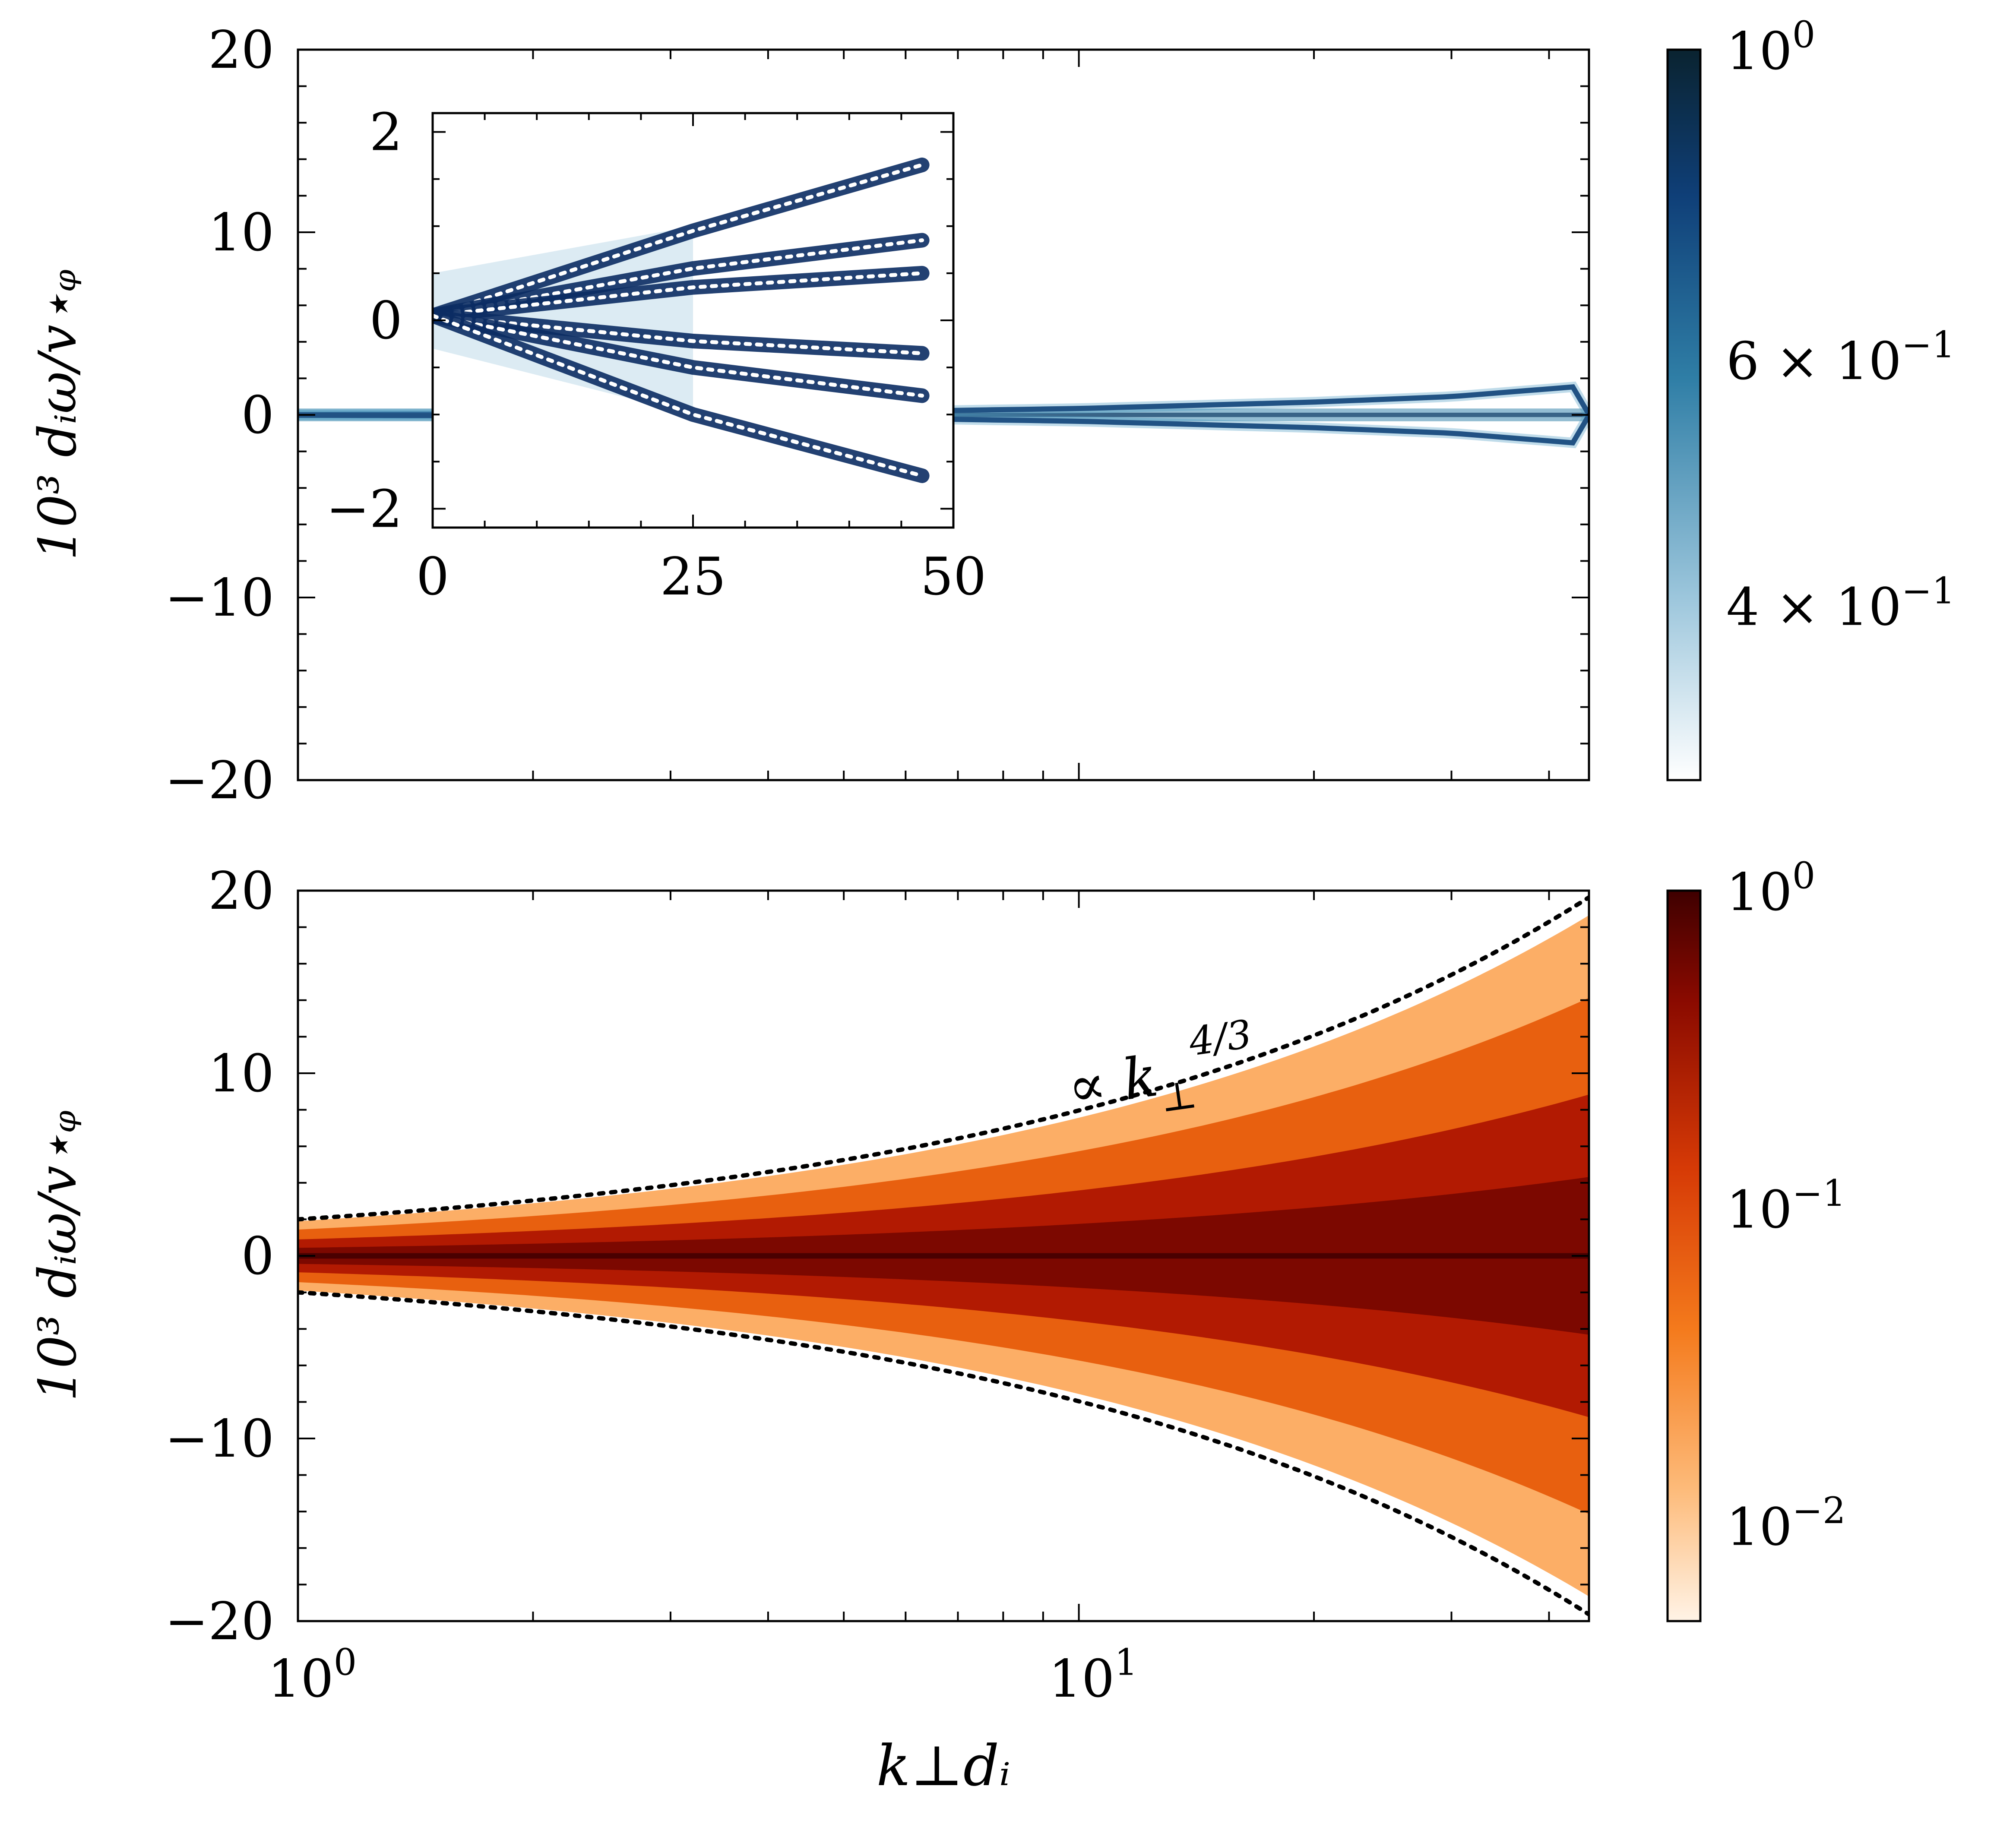 The width and height of the screenshot is (2016, 1824). I want to click on envelope-annotation: ∝ k⊥ 4/3, so click(1162, 1073).